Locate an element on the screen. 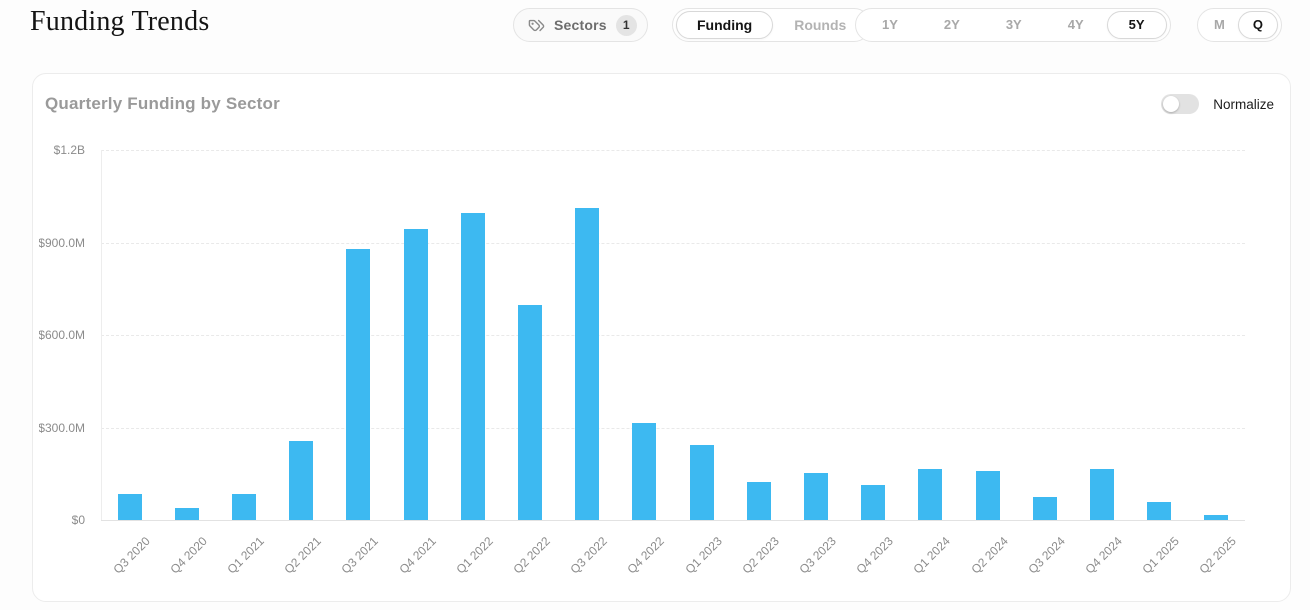 The width and height of the screenshot is (1310, 610). bar-q4-2021 is located at coordinates (415, 374).